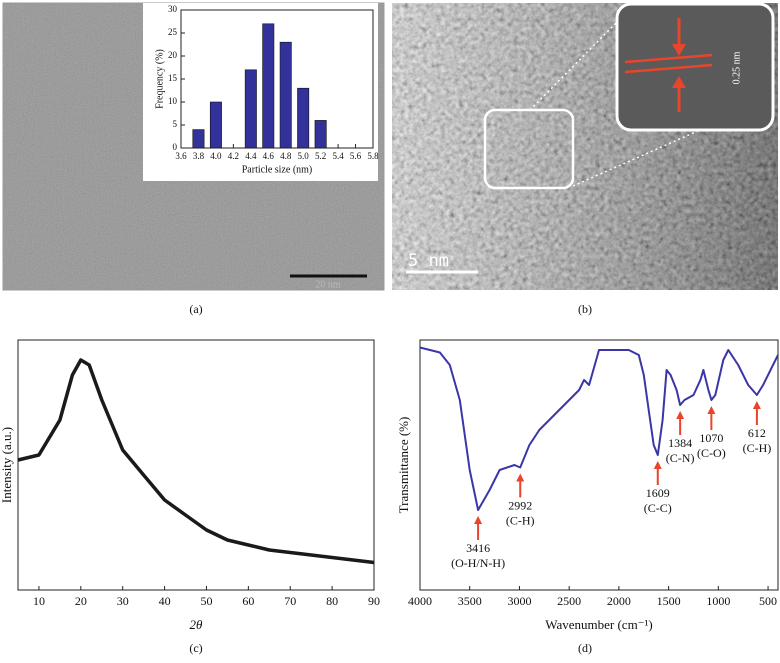  I want to click on annotation-value: 2992, so click(520, 505).